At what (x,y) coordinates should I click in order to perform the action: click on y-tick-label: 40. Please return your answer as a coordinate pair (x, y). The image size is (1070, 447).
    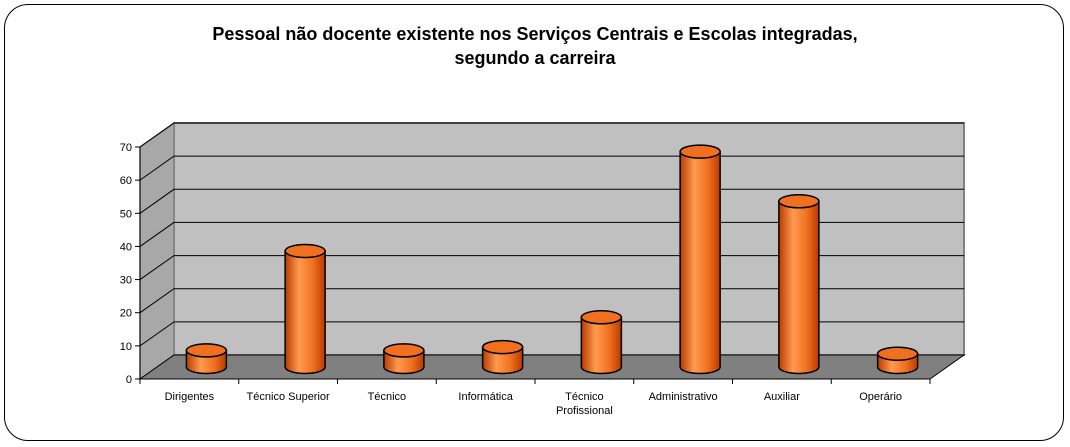
    Looking at the image, I should click on (126, 247).